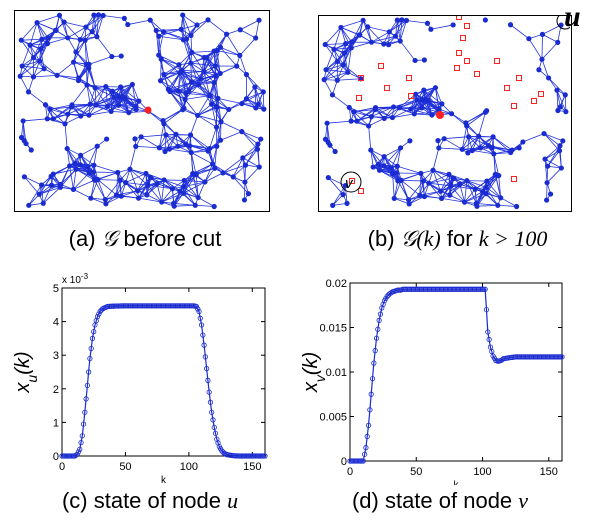  I want to click on x-tick-label: 150, so click(549, 472).